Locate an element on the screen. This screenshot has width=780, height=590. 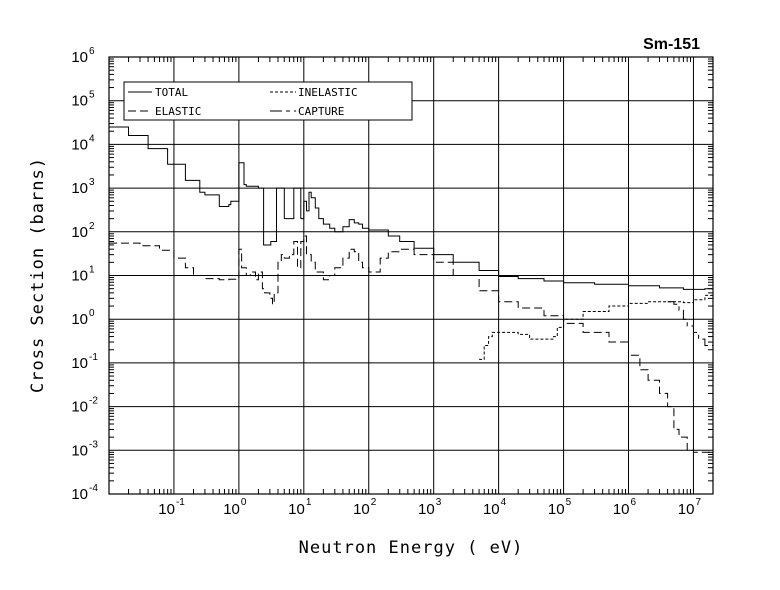
y-tick-exponent: -2 is located at coordinates (93, 401).